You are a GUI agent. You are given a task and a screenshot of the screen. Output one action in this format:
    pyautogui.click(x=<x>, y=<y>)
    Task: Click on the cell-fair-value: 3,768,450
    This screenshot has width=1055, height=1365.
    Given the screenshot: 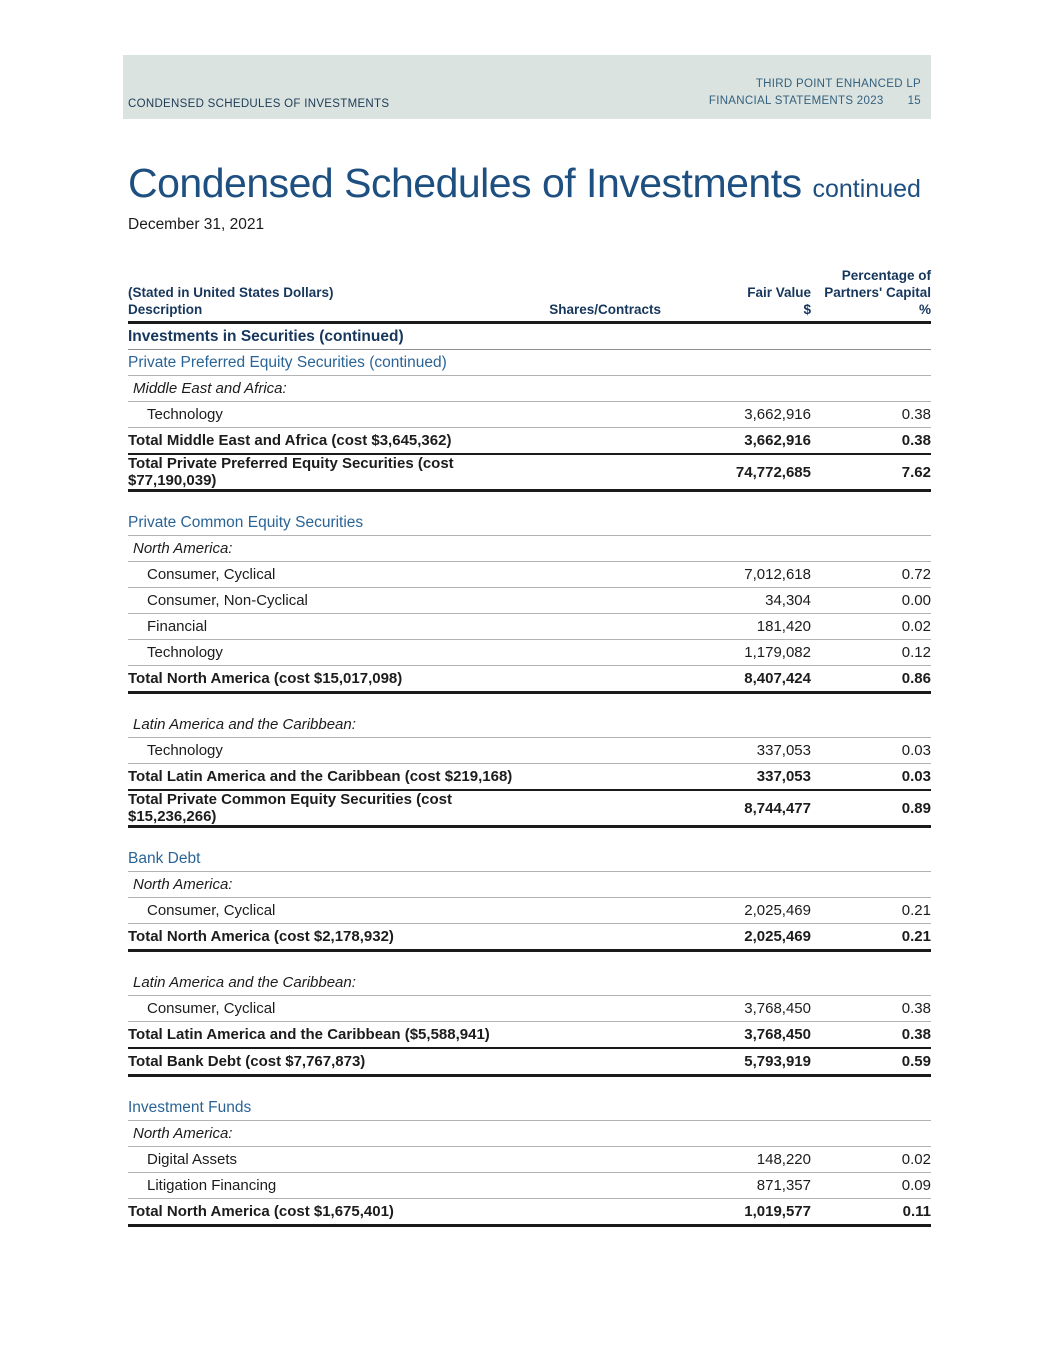 What is the action you would take?
    pyautogui.click(x=777, y=1008)
    